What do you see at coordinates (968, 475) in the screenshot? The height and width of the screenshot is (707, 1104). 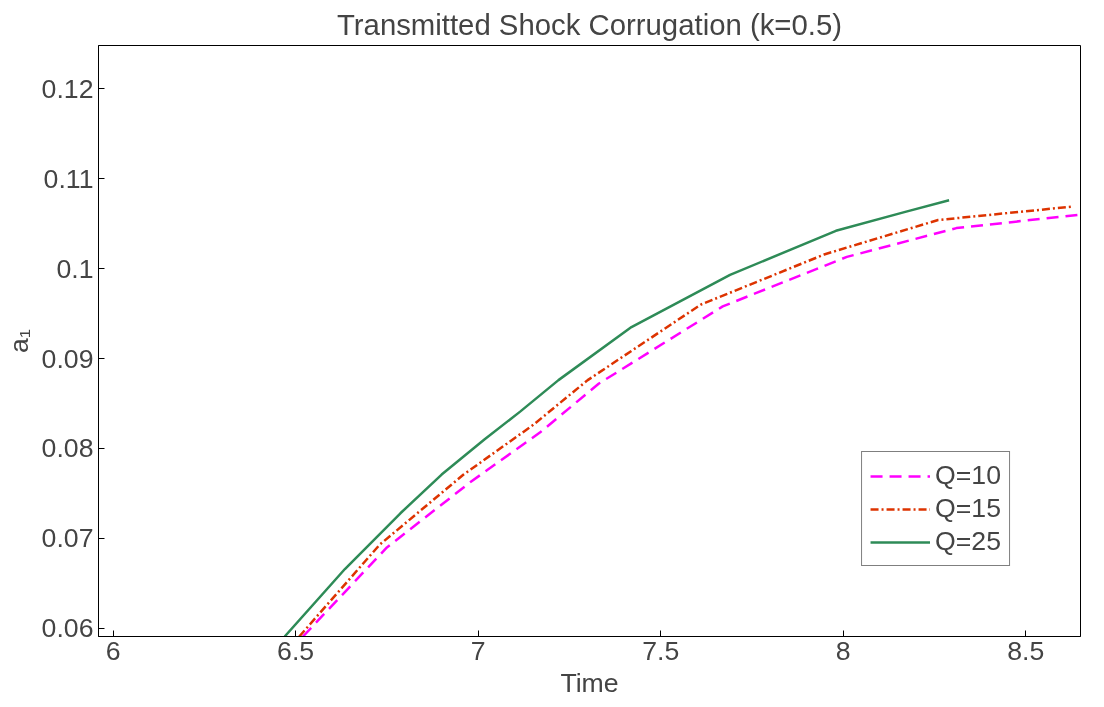 I see `legend-label: Q=10` at bounding box center [968, 475].